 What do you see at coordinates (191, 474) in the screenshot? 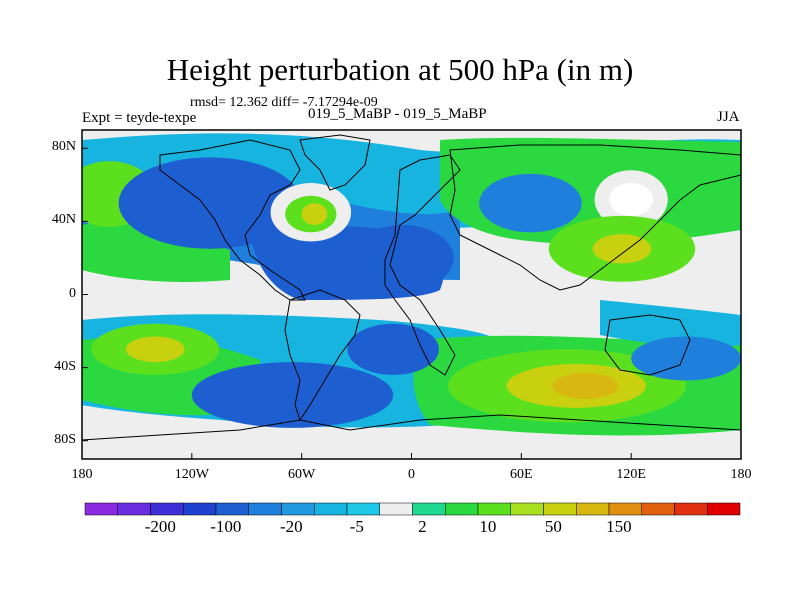
I see `lon-tick-label: 120W` at bounding box center [191, 474].